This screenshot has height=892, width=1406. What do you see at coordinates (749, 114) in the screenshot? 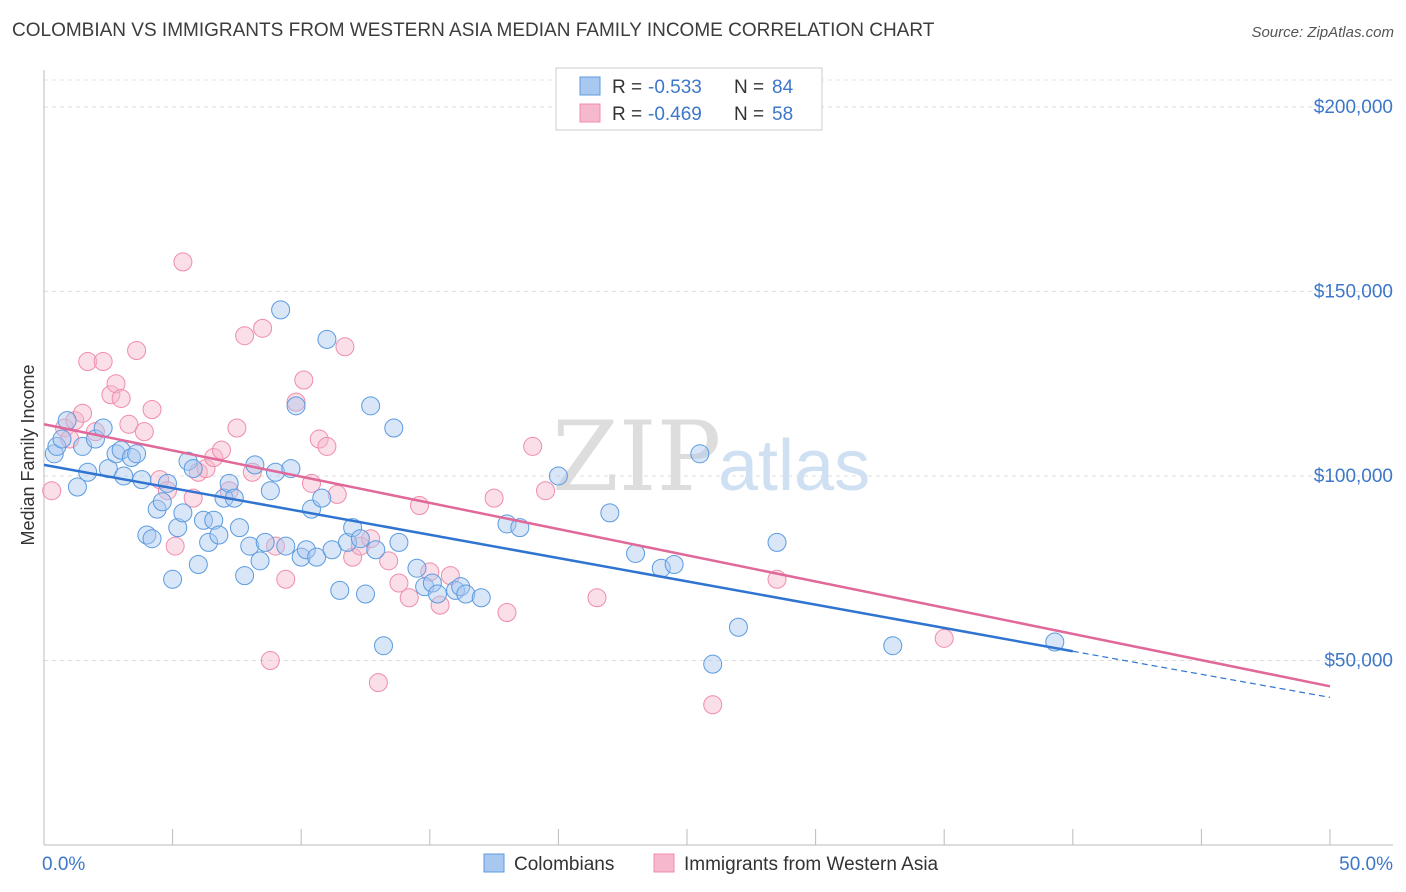
I see `legend-n-label-2: N =` at bounding box center [749, 114].